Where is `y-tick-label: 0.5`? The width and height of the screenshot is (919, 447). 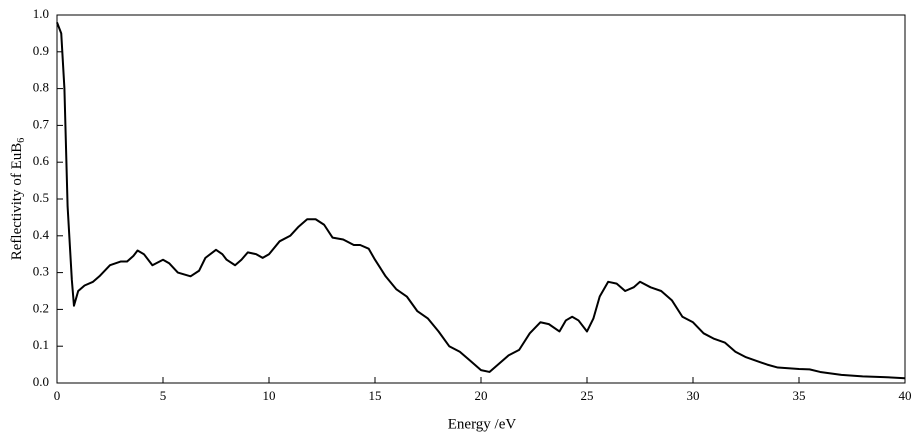
y-tick-label: 0.5 is located at coordinates (41, 197).